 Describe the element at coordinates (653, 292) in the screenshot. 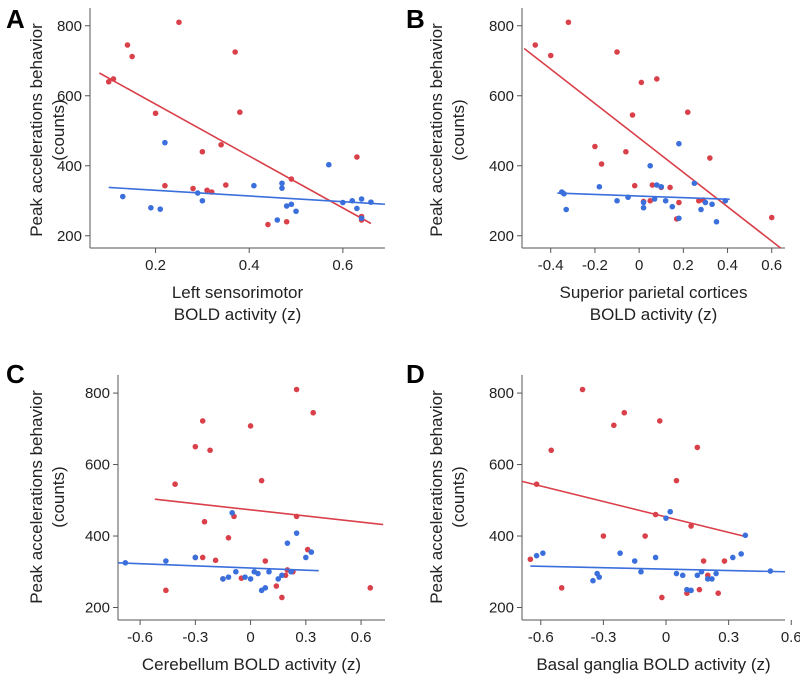

I see `x-axis-title: Superior parietal cortices` at that location.